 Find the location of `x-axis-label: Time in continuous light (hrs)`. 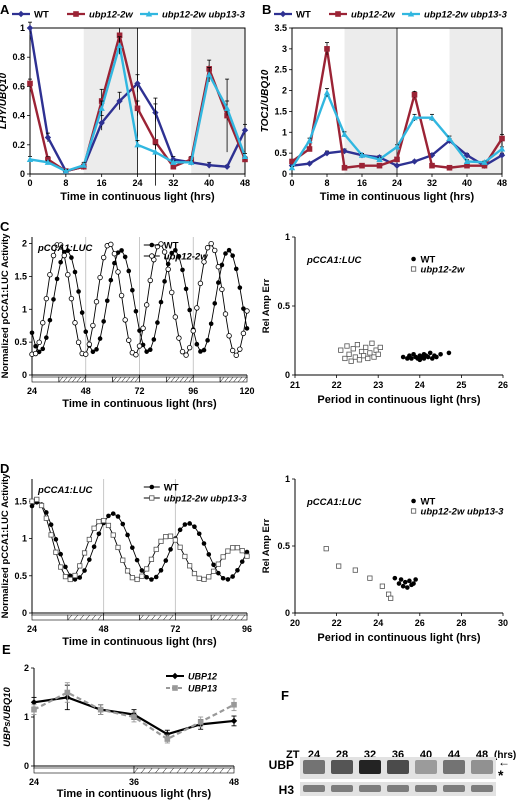

x-axis-label: Time in continuous light (hrs) is located at coordinates (137, 197).